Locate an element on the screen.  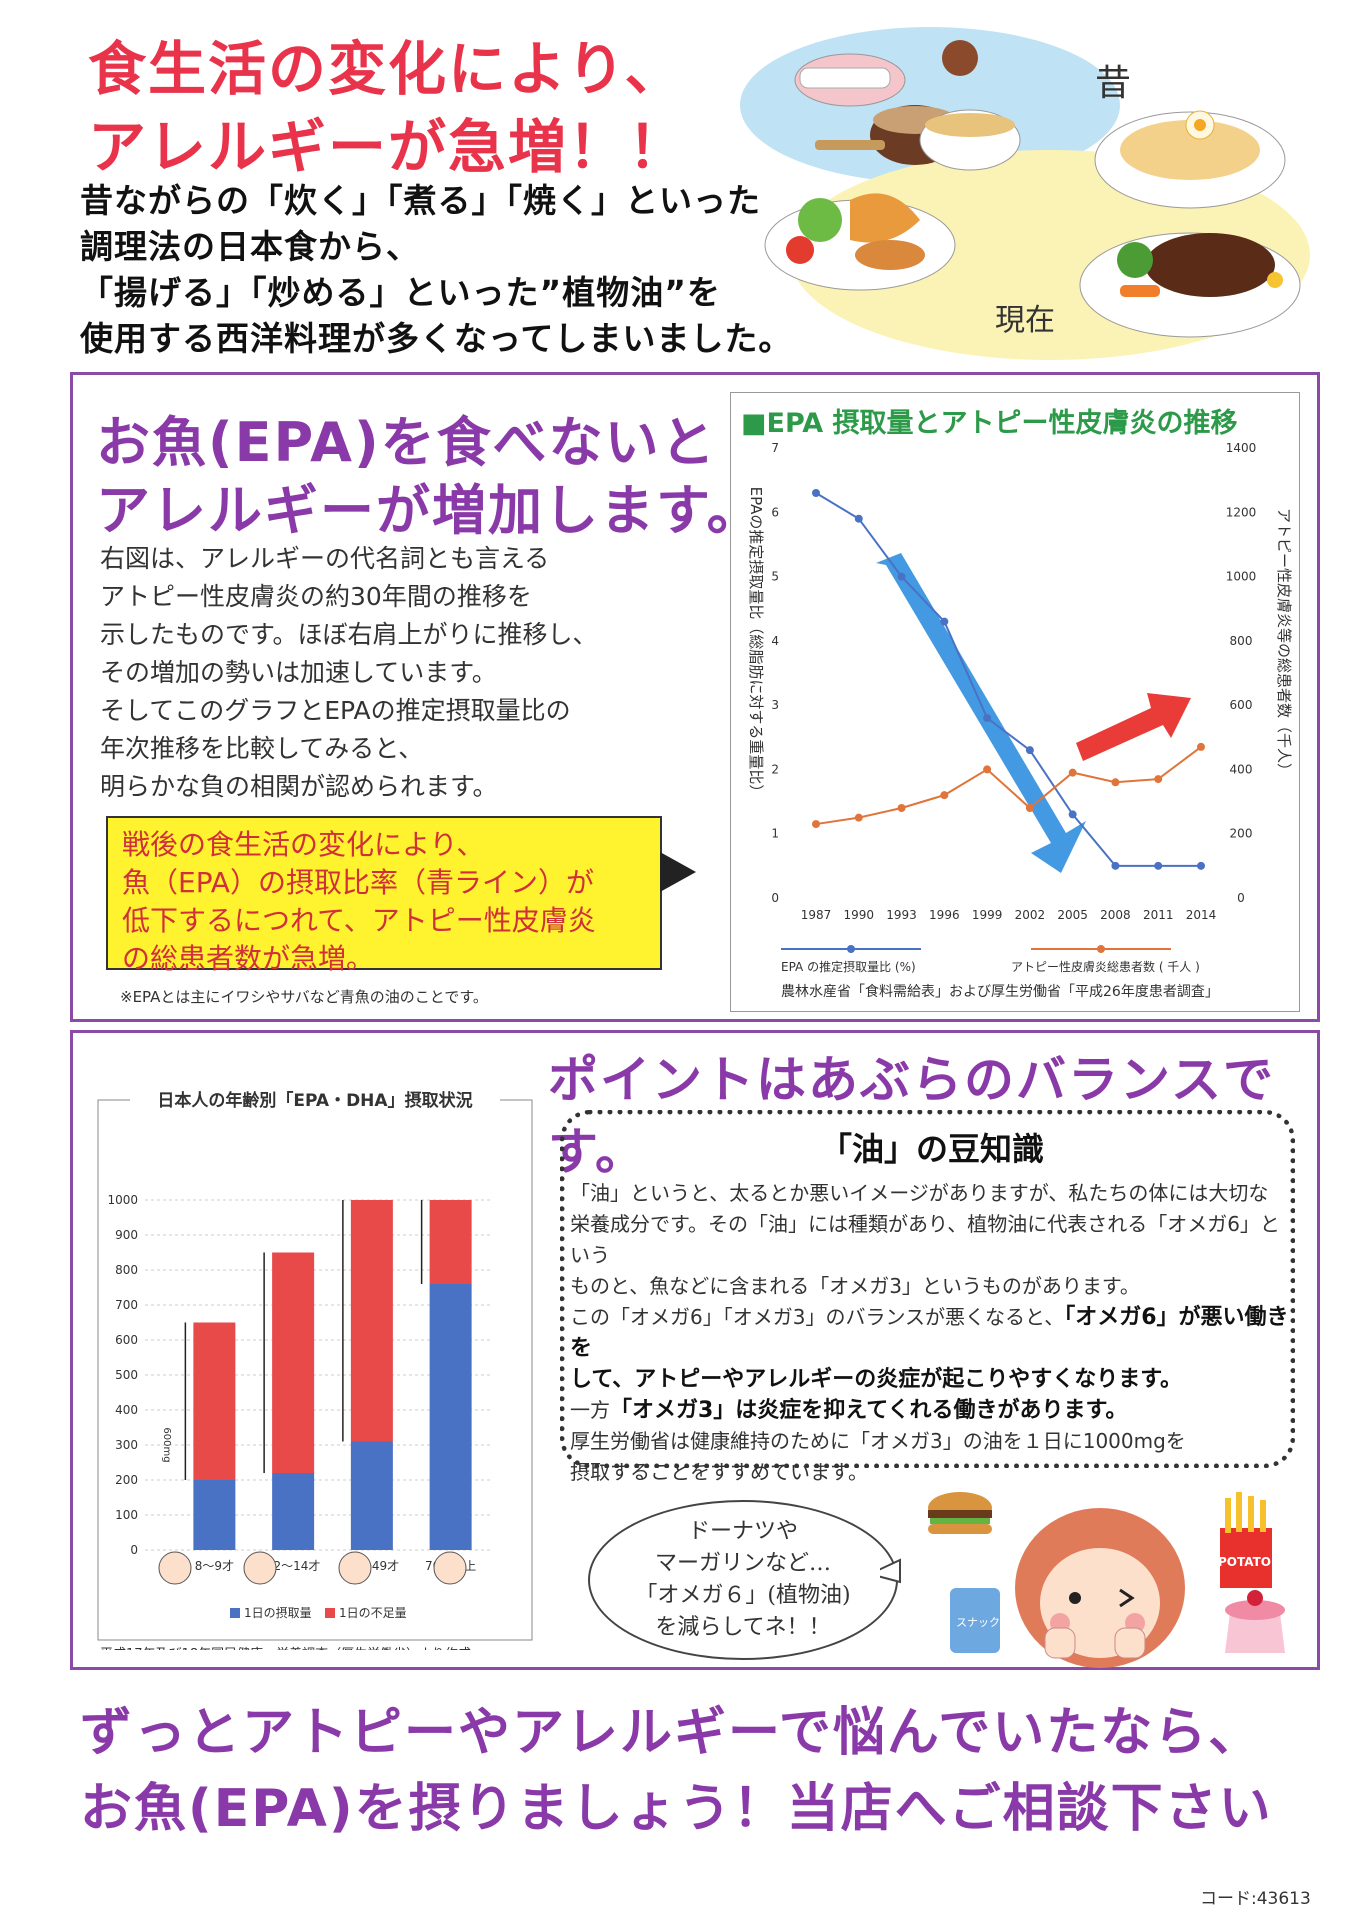
pointer-arrow-icon is located at coordinates (678, 872).